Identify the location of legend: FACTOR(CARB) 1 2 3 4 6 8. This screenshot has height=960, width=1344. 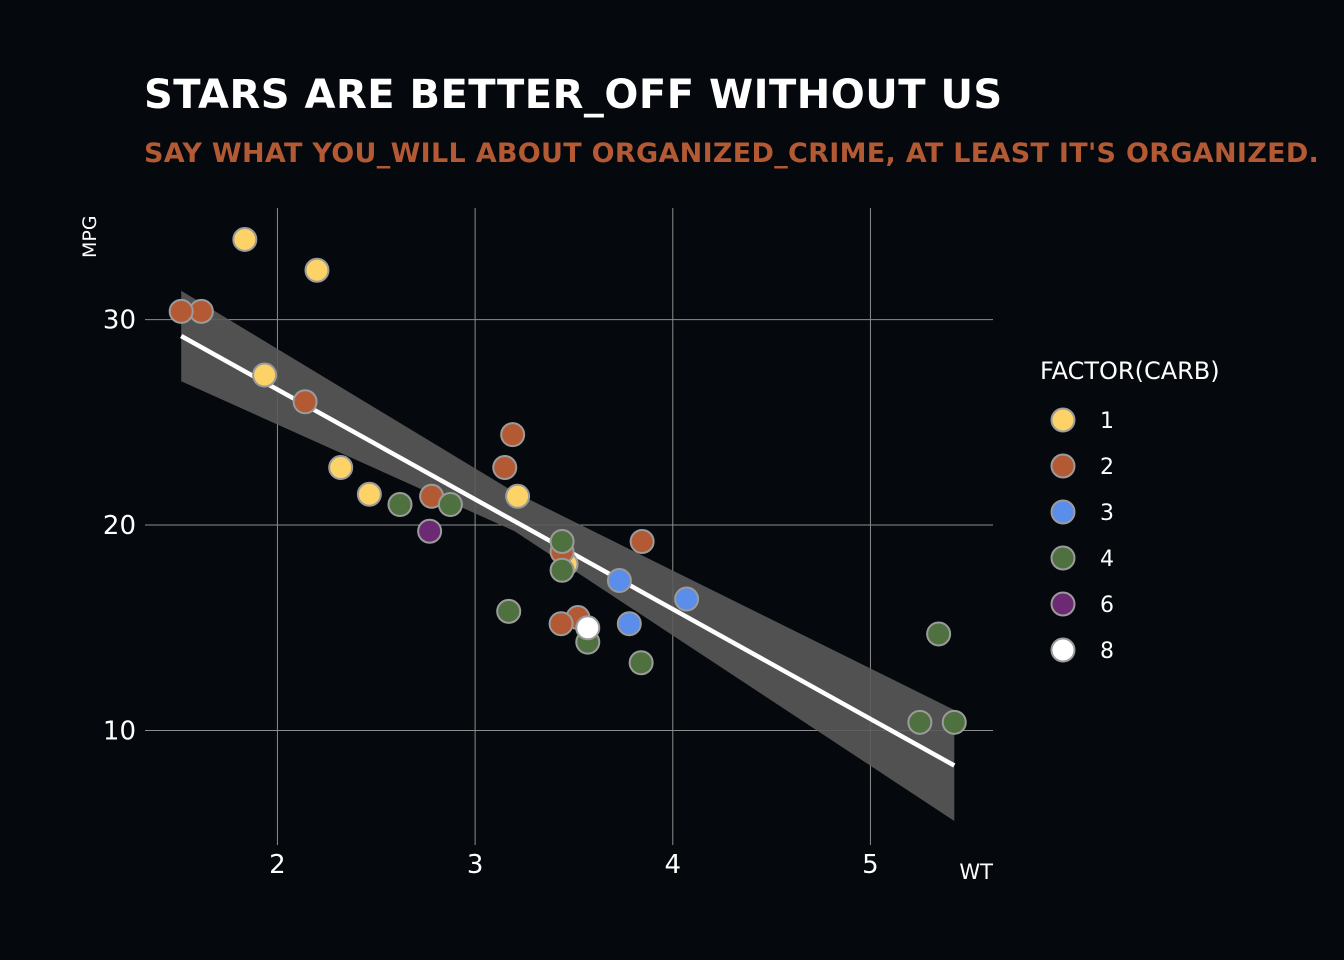
(1130, 510).